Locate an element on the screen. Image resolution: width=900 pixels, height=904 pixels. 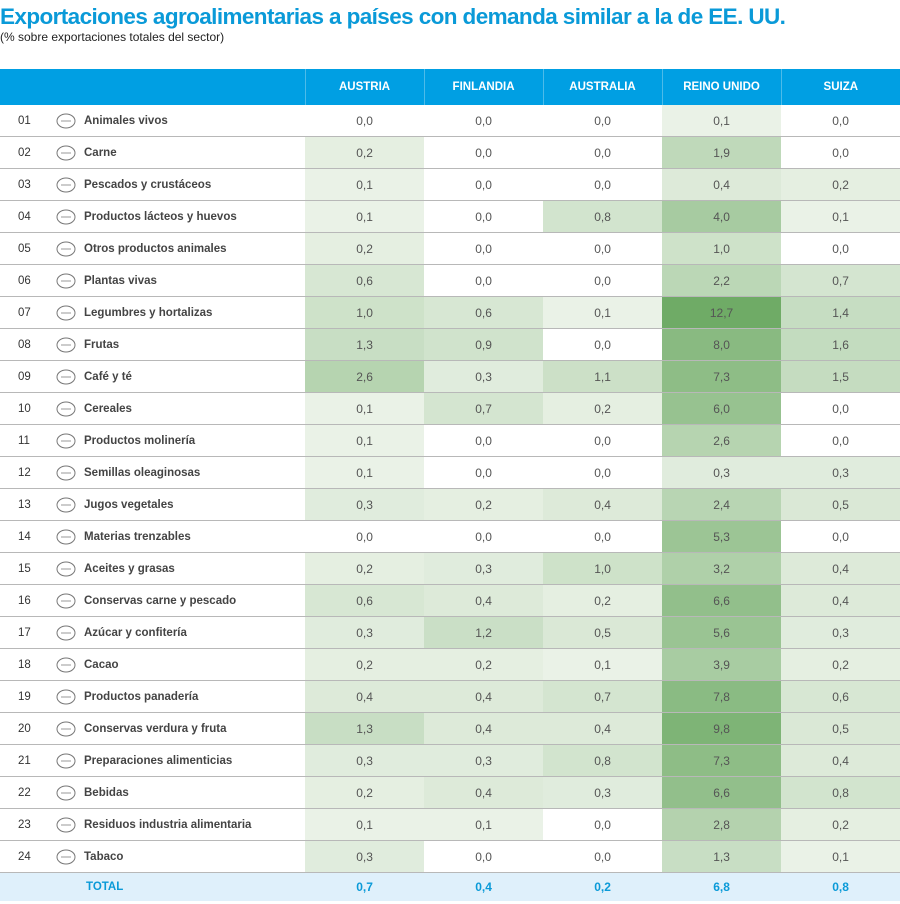
row-label: Preparaciones alimenticias is located at coordinates (195, 760).